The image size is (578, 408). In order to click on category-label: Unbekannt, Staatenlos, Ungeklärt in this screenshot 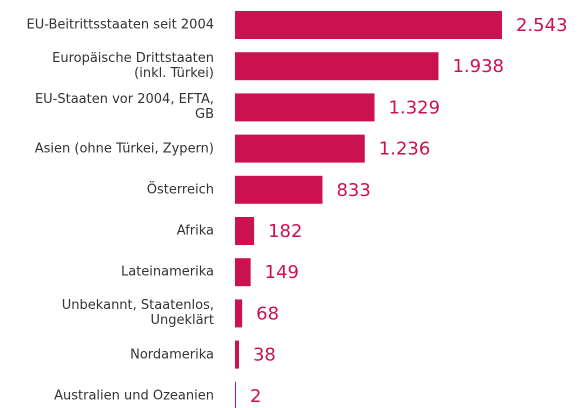, I will do `click(137, 313)`.